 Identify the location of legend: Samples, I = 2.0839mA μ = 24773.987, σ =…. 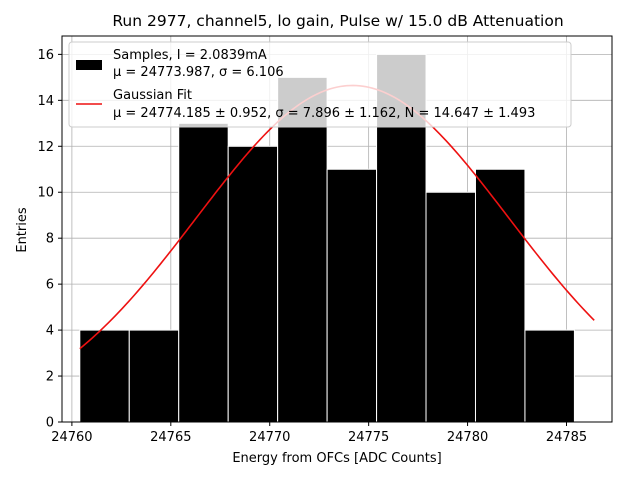
(320, 84).